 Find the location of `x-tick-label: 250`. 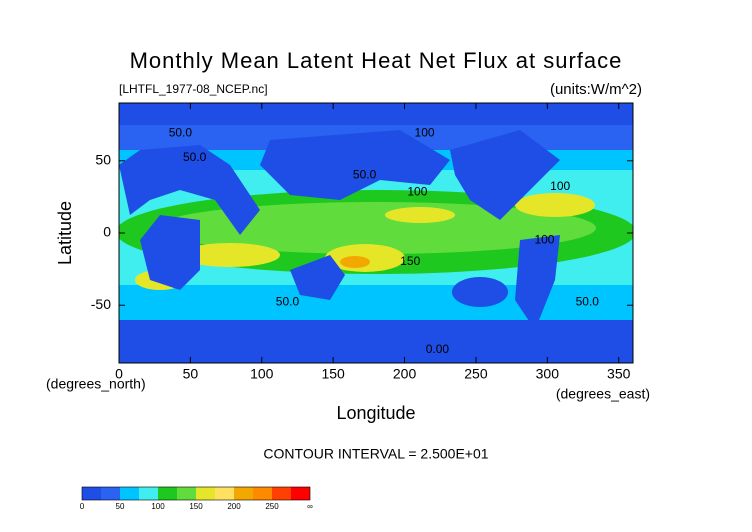

x-tick-label: 250 is located at coordinates (476, 374).